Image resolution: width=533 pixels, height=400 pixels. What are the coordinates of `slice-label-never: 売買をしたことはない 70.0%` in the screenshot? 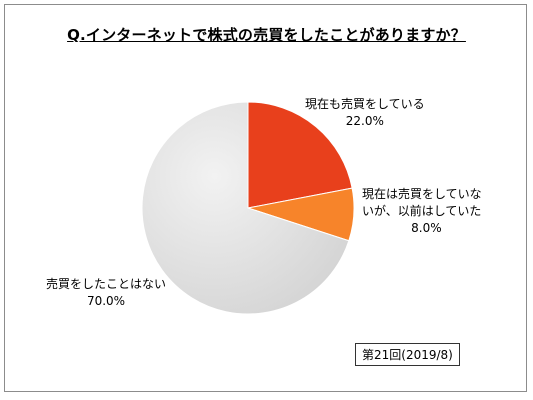 It's located at (106, 293).